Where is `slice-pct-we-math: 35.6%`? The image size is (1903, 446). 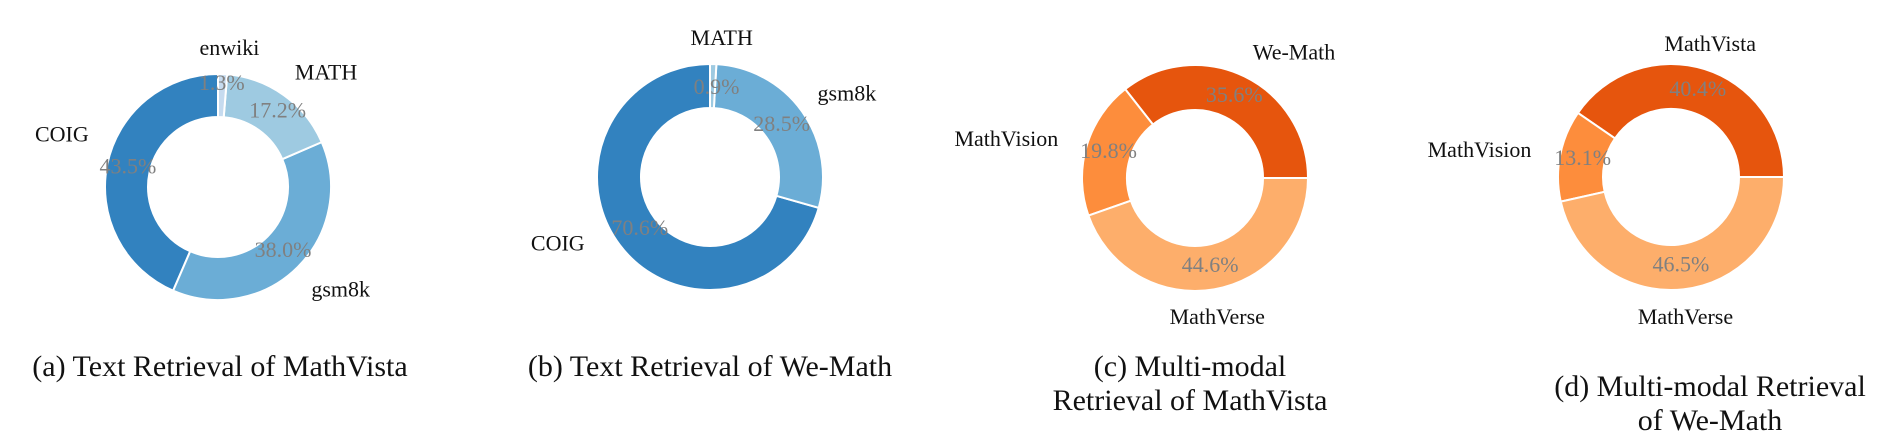 slice-pct-we-math: 35.6% is located at coordinates (1234, 94).